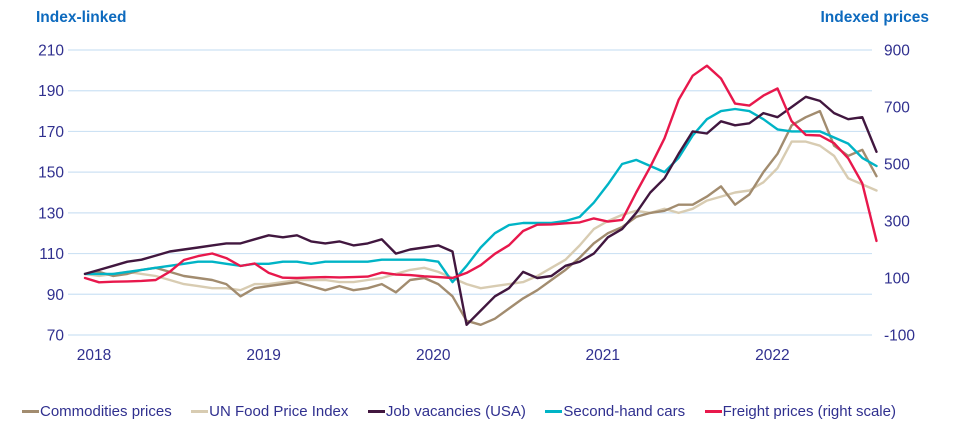 This screenshot has height=430, width=960. I want to click on legend-item-un-food-price-index: UN Food Price Index, so click(269, 411).